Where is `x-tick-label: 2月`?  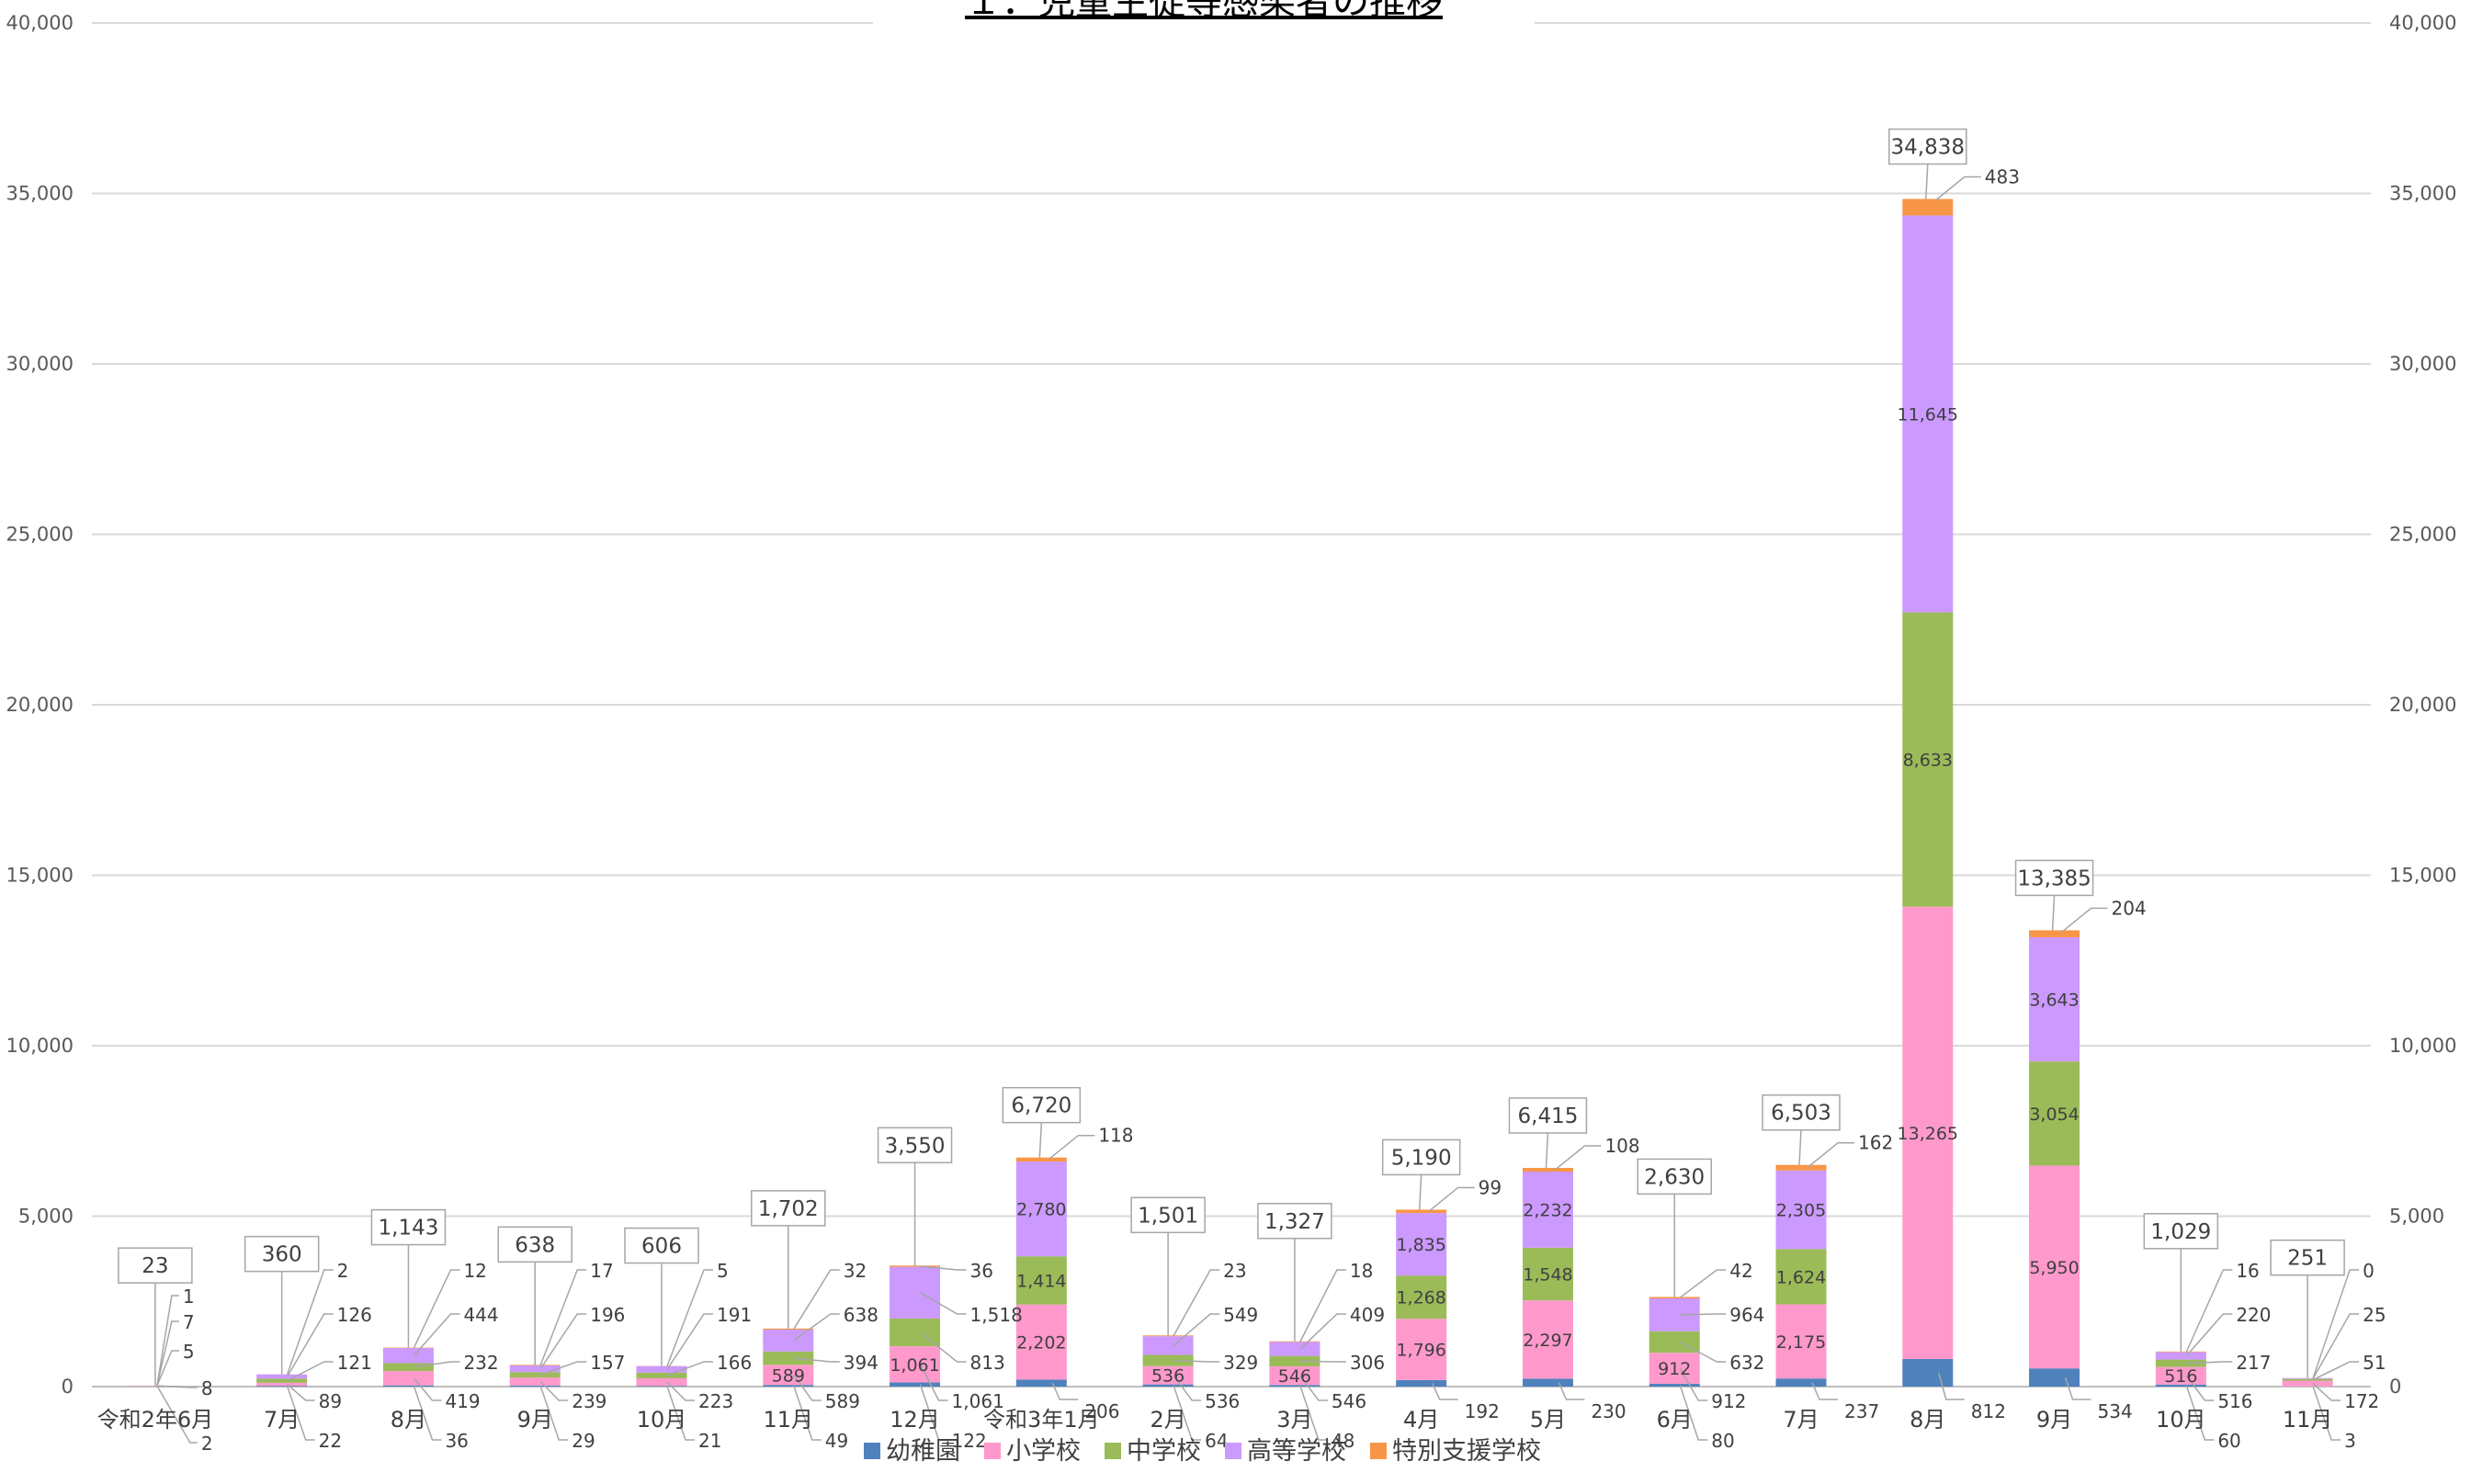 x-tick-label: 2月 is located at coordinates (1167, 1420).